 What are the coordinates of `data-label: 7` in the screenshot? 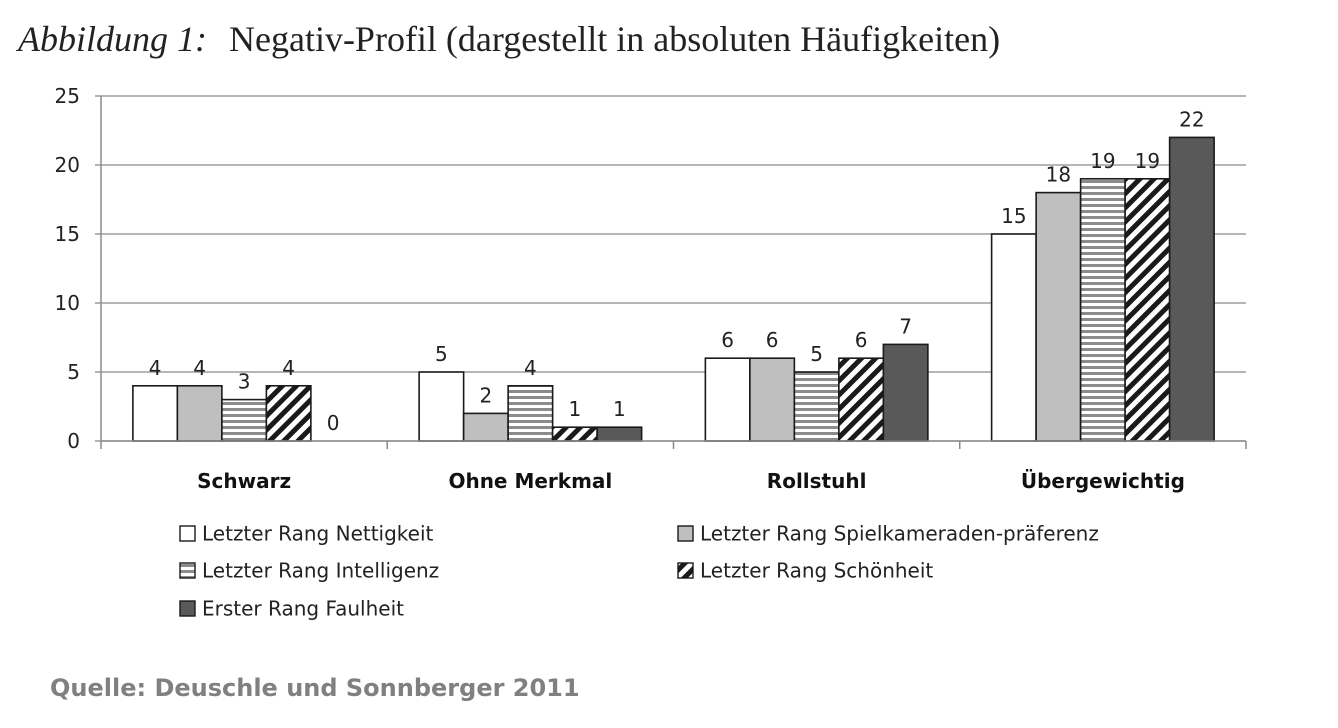 It's located at (905, 326).